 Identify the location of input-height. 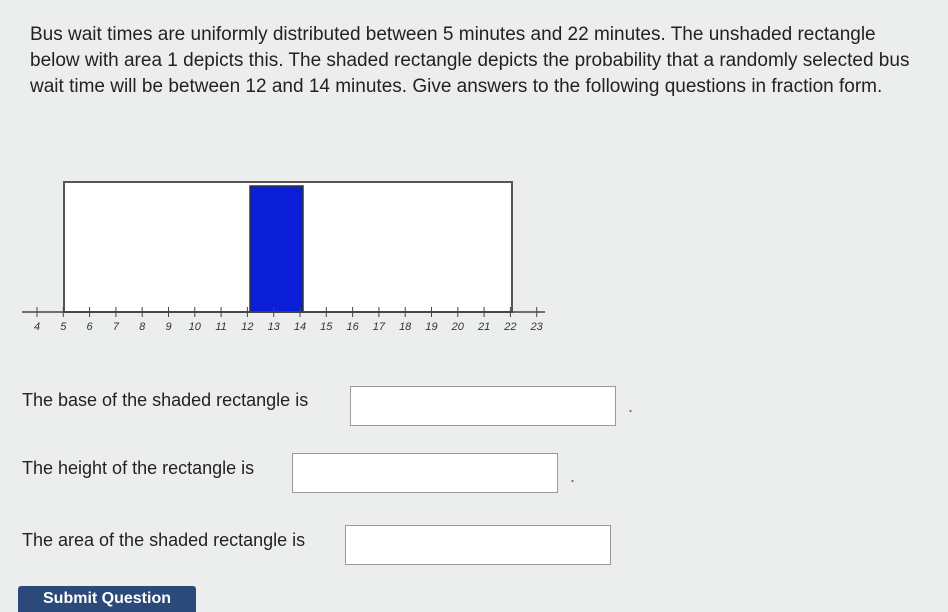
(425, 473).